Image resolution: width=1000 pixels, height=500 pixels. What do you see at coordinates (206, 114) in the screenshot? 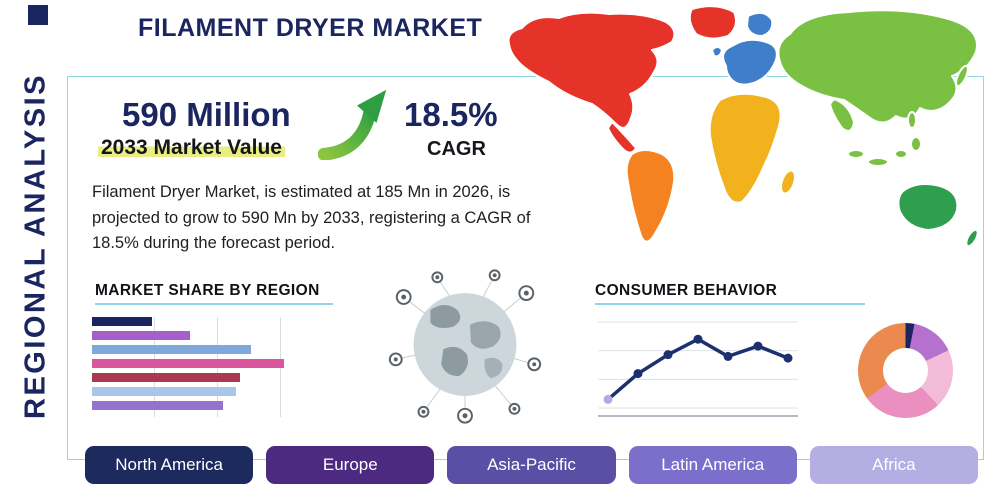
I see `market-value-2033: 590 Million` at bounding box center [206, 114].